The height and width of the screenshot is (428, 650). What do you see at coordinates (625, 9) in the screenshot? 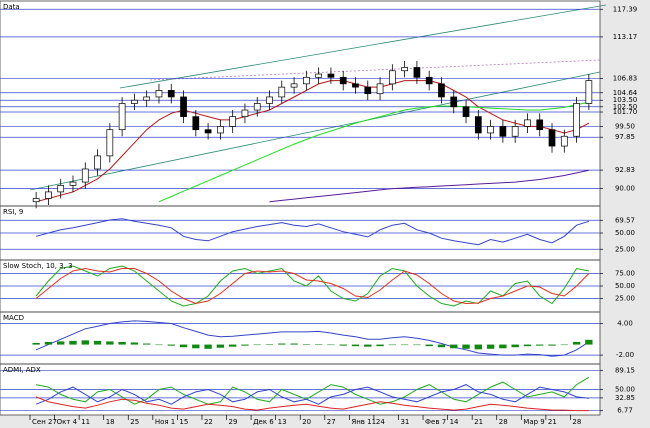
I see `y-tick-label: 117.39` at bounding box center [625, 9].